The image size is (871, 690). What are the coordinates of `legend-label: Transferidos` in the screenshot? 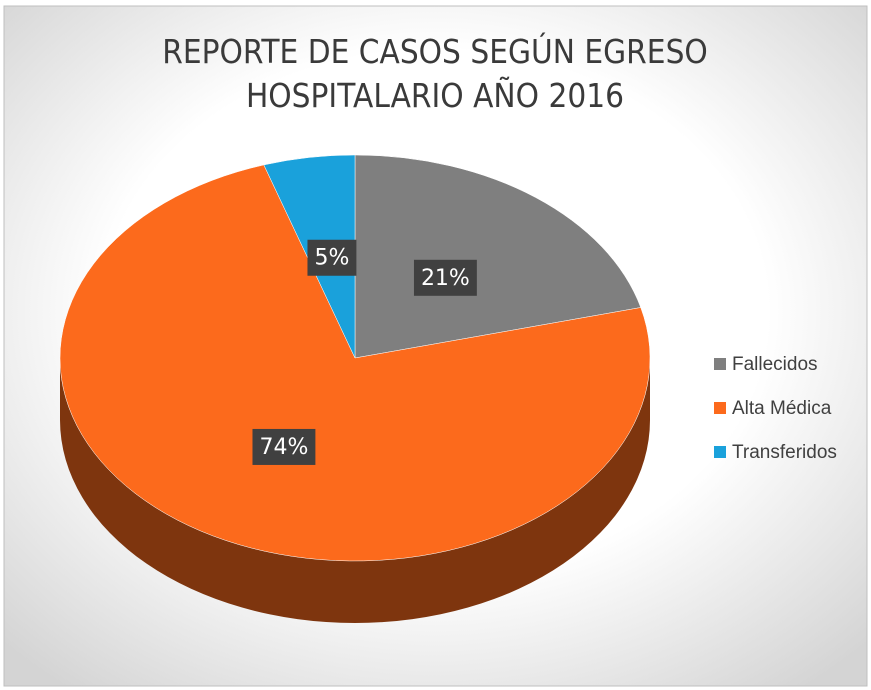 It's located at (784, 452).